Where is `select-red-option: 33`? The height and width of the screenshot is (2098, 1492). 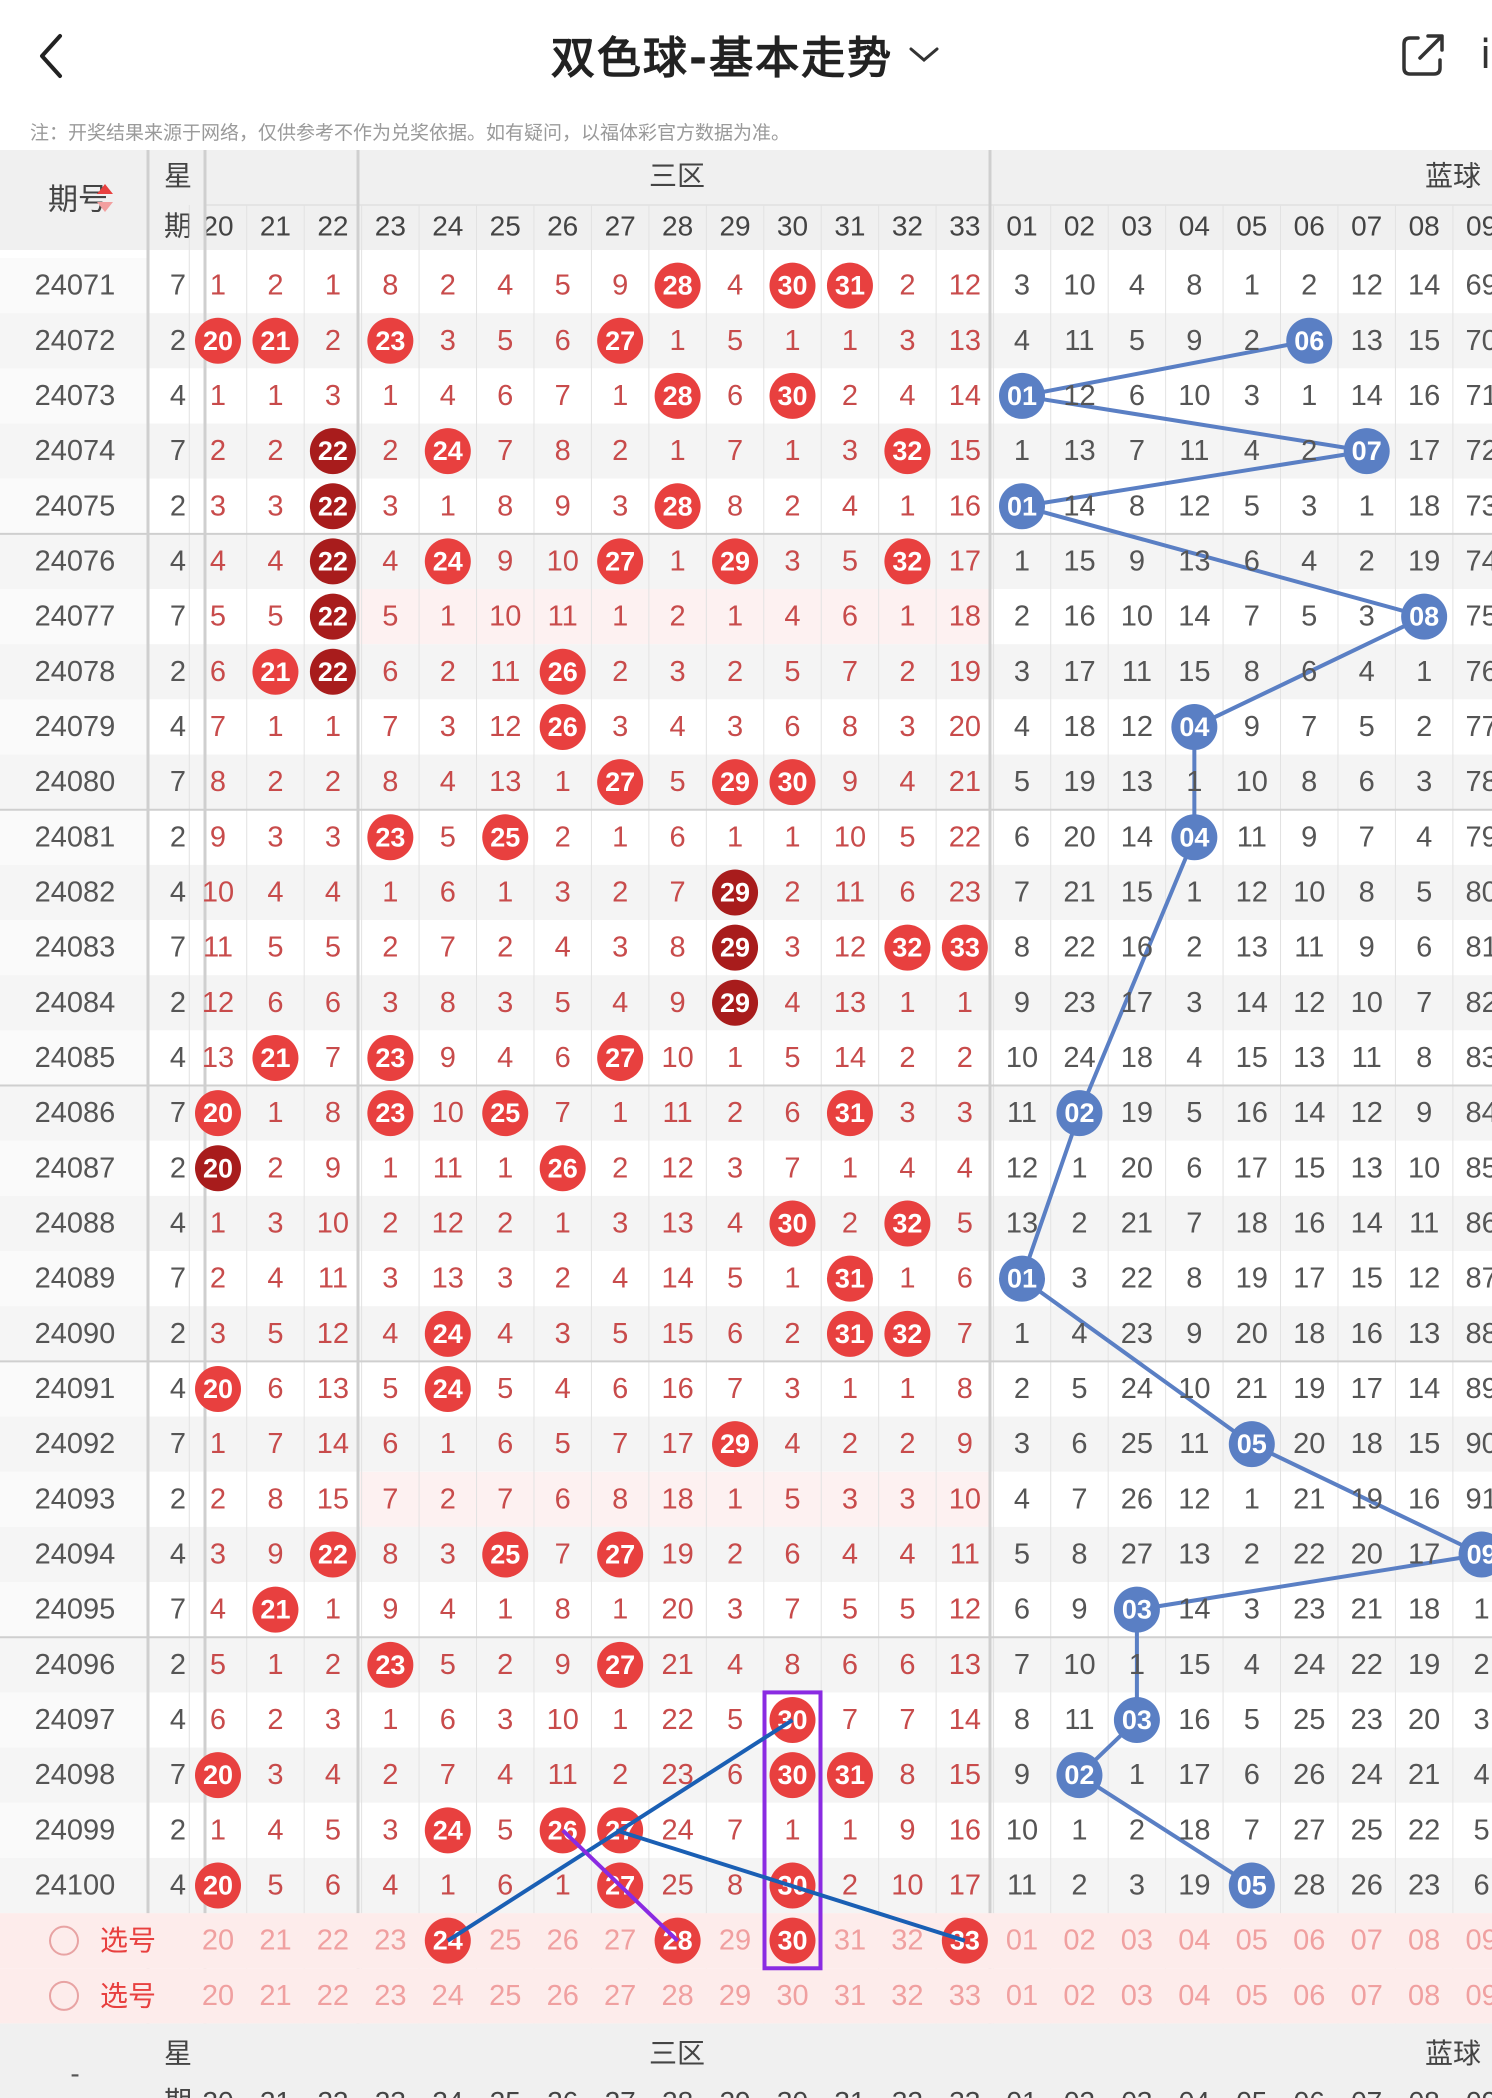 select-red-option: 33 is located at coordinates (965, 1996).